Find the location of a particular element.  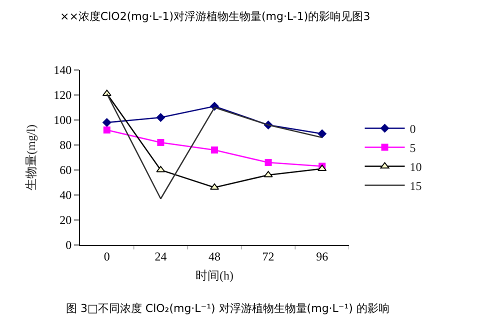

x-axis-title: 时间(h) is located at coordinates (215, 275).